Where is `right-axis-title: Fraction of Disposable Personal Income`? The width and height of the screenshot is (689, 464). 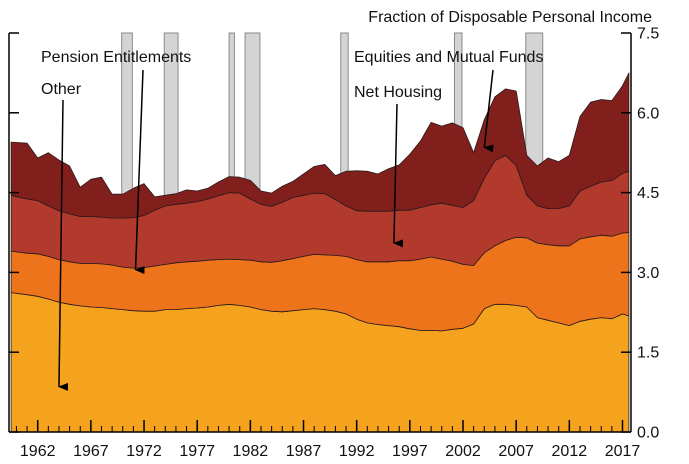 right-axis-title: Fraction of Disposable Personal Income is located at coordinates (510, 17).